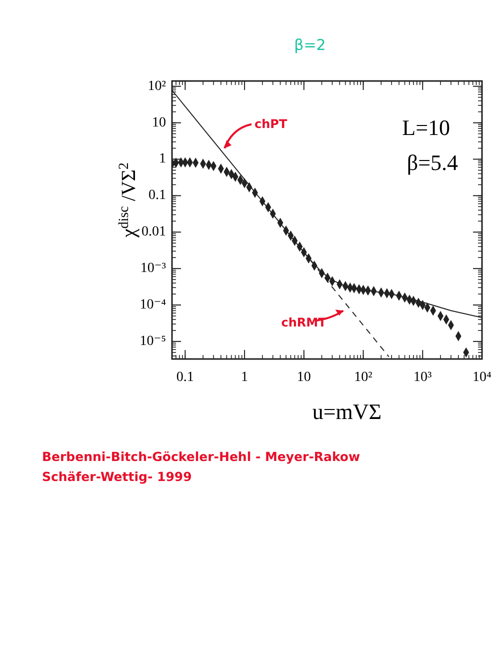 Image resolution: width=500 pixels, height=651 pixels. I want to click on y-tick-label: 0.1, so click(157, 196).